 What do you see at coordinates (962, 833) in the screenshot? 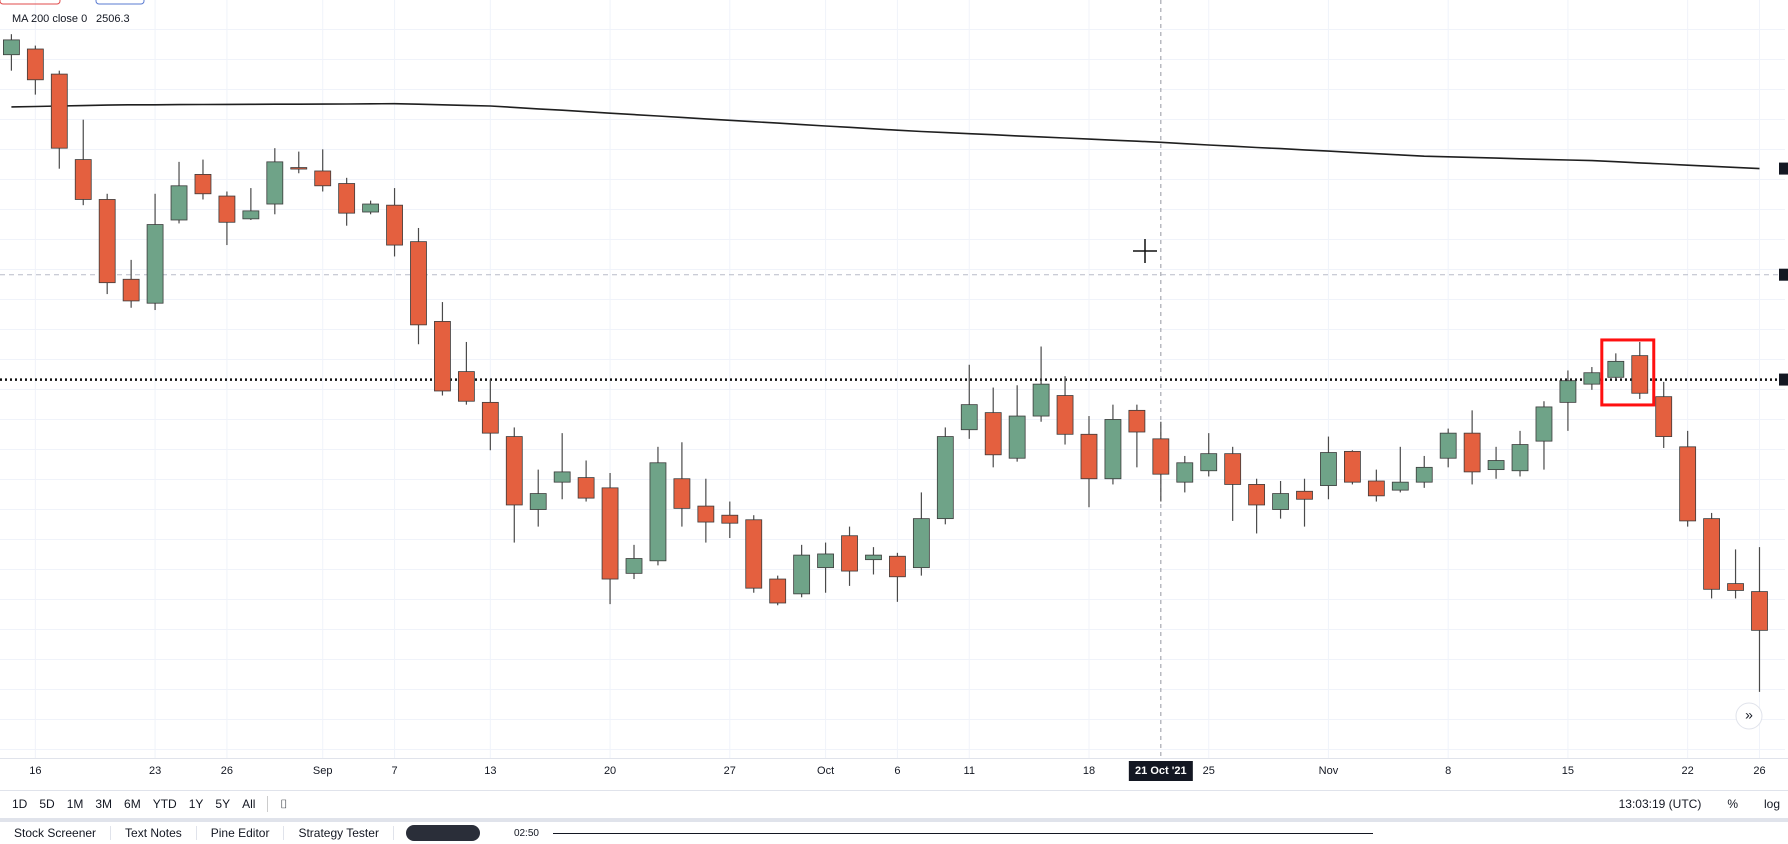
I see `timeline-bar` at bounding box center [962, 833].